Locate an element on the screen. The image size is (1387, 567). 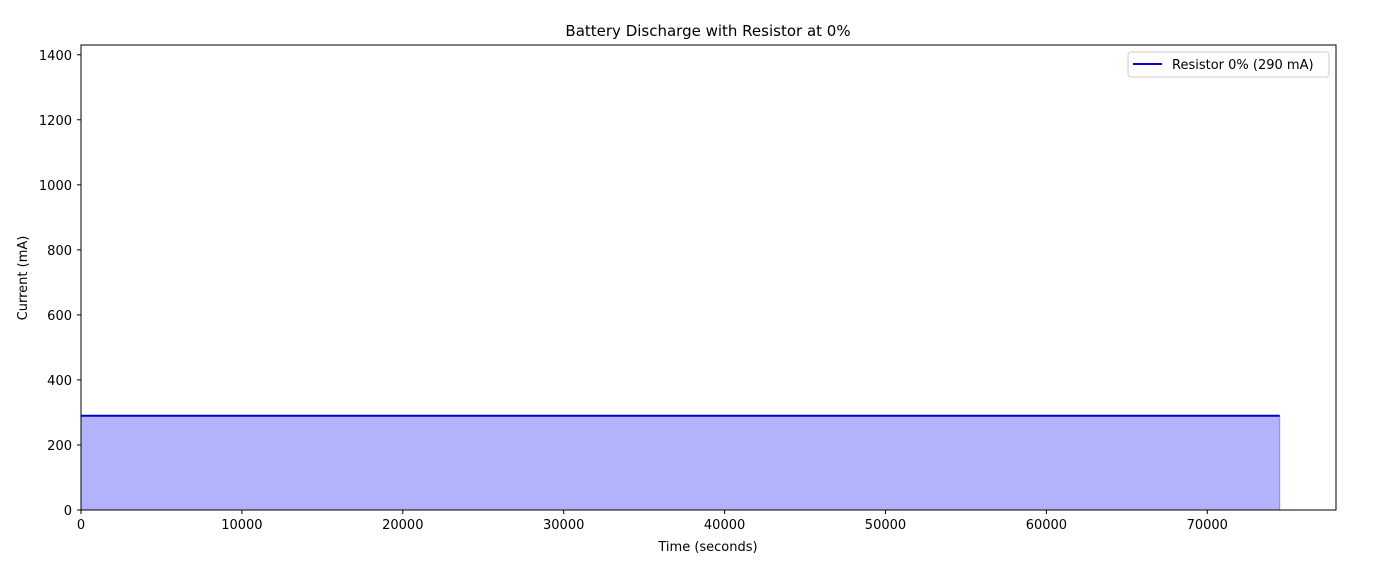
x-axis-label: Time (seconds) is located at coordinates (707, 547).